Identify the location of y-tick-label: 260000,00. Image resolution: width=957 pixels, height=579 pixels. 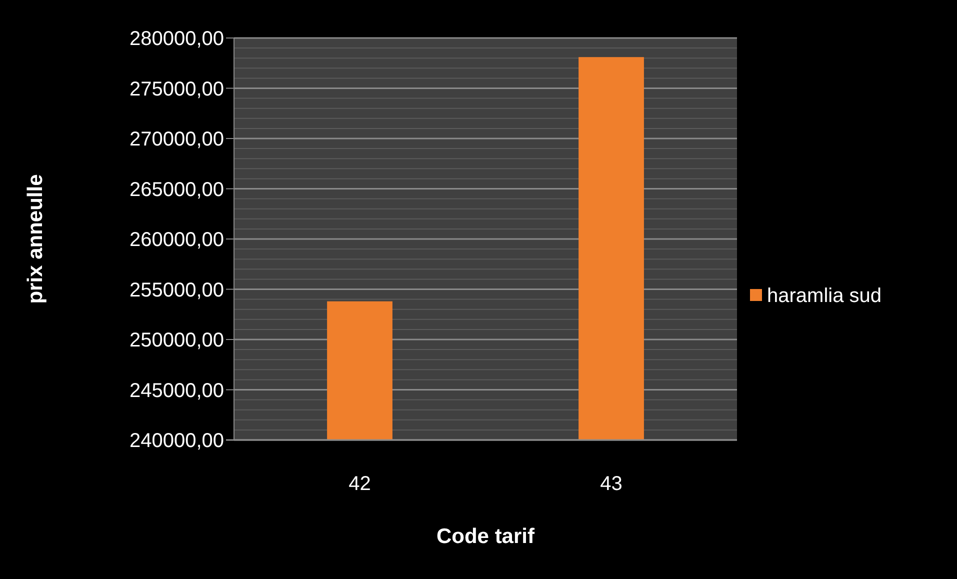
(176, 240).